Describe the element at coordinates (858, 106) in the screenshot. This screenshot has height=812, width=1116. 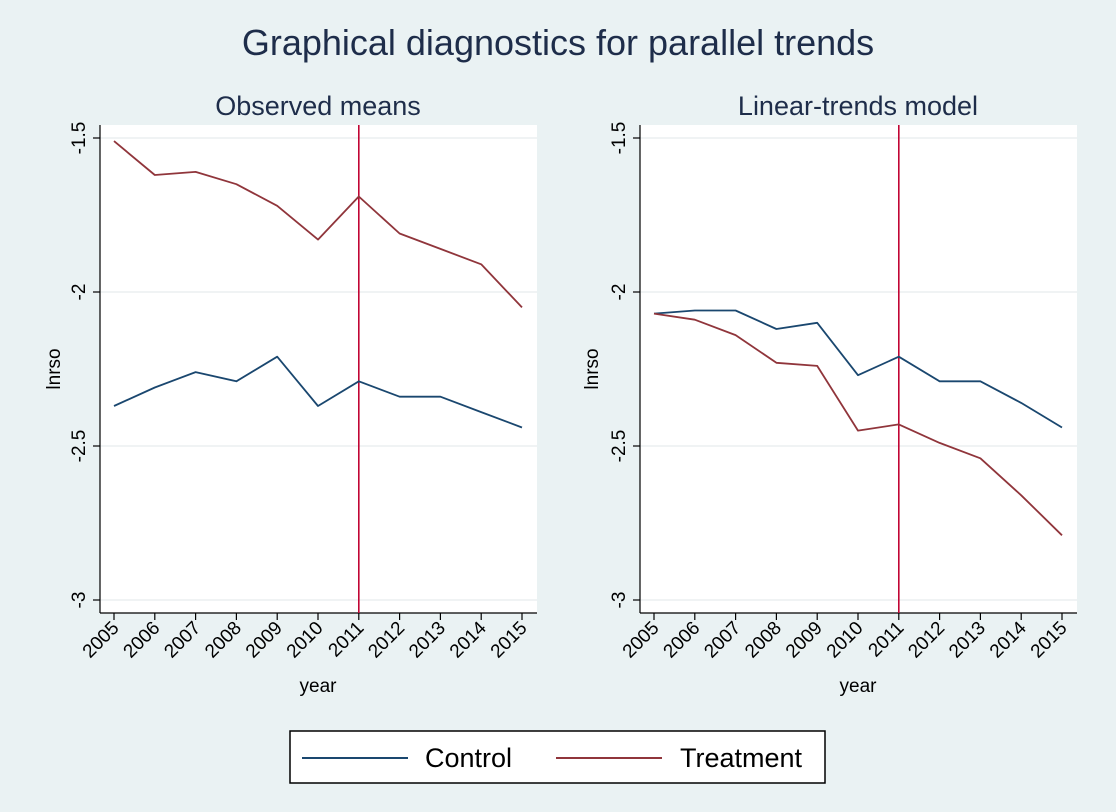
I see `panel-title: Linear-trends model` at that location.